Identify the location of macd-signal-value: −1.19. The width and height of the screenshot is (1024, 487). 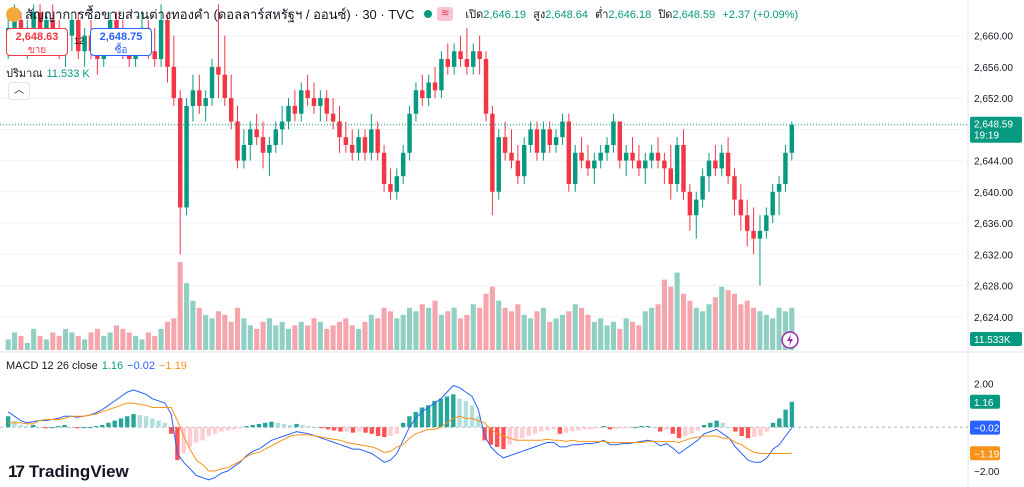
(172, 366).